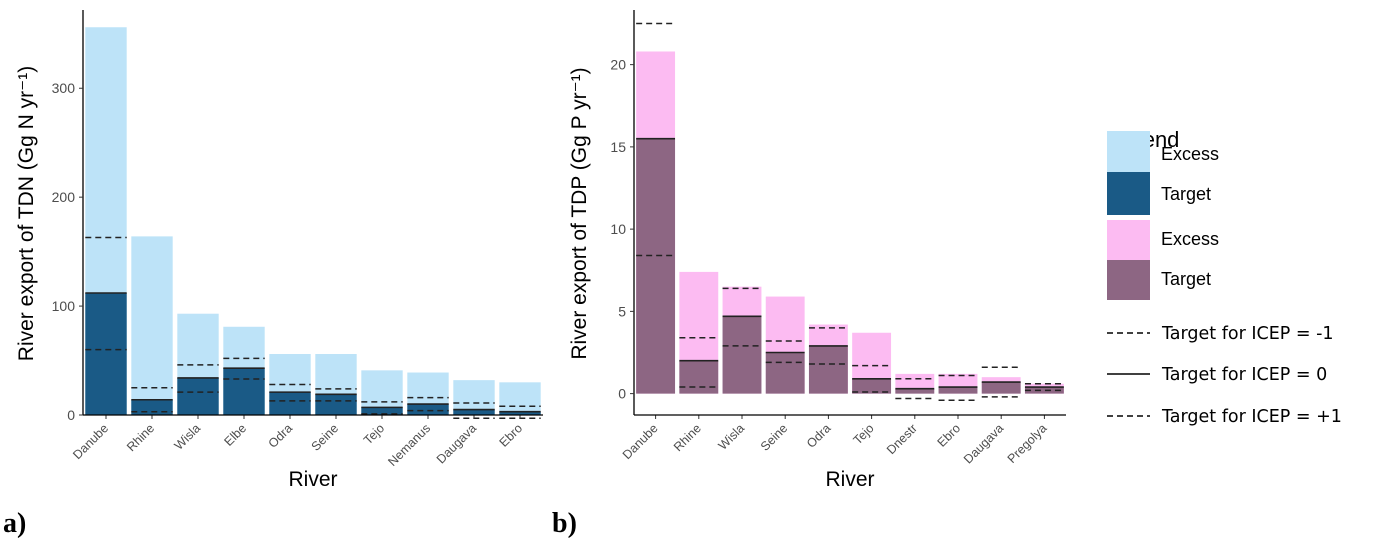  I want to click on y-tick-label: 20, so click(618, 65).